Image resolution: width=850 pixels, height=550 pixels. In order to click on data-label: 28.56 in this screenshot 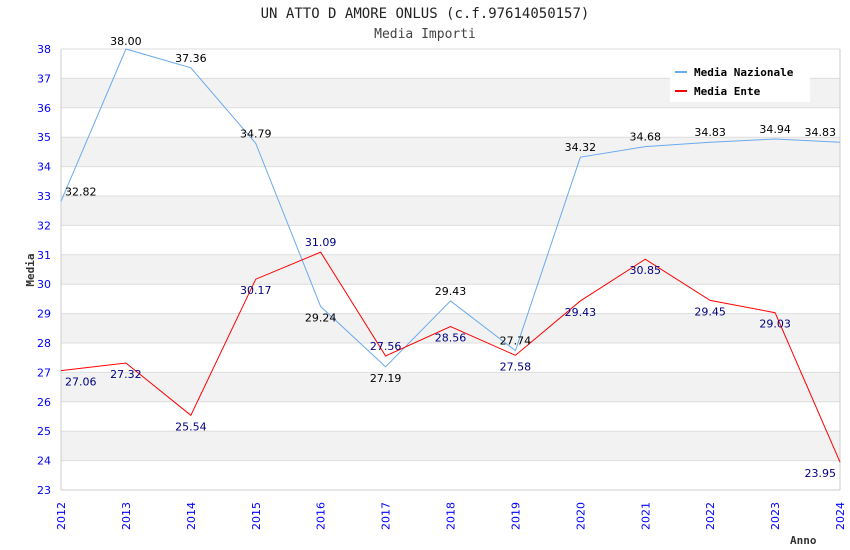, I will do `click(451, 338)`.